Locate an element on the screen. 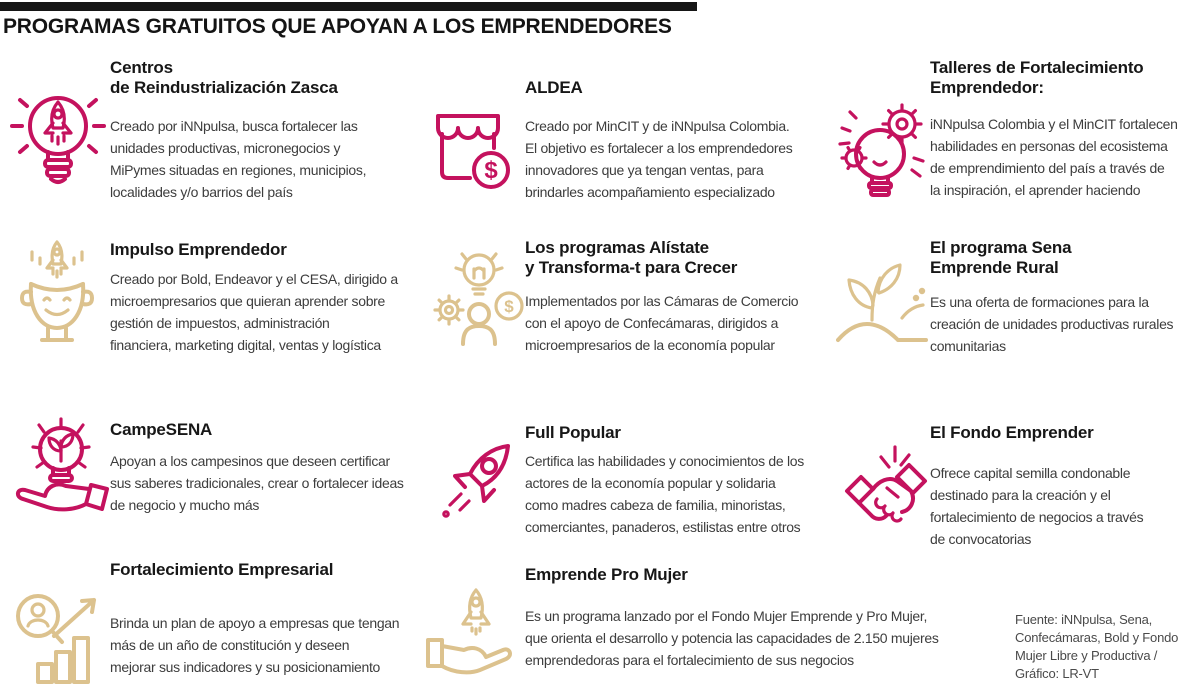 This screenshot has height=685, width=1200. program-title-talleres-fortalecimiento: Talleres de Fortalecimiento Emprendedor: is located at coordinates (1037, 77).